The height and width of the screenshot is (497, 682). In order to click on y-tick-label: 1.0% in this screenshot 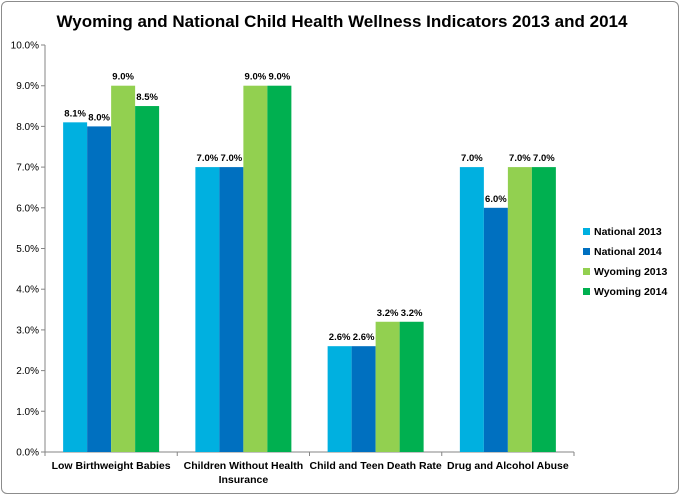, I will do `click(27, 412)`.